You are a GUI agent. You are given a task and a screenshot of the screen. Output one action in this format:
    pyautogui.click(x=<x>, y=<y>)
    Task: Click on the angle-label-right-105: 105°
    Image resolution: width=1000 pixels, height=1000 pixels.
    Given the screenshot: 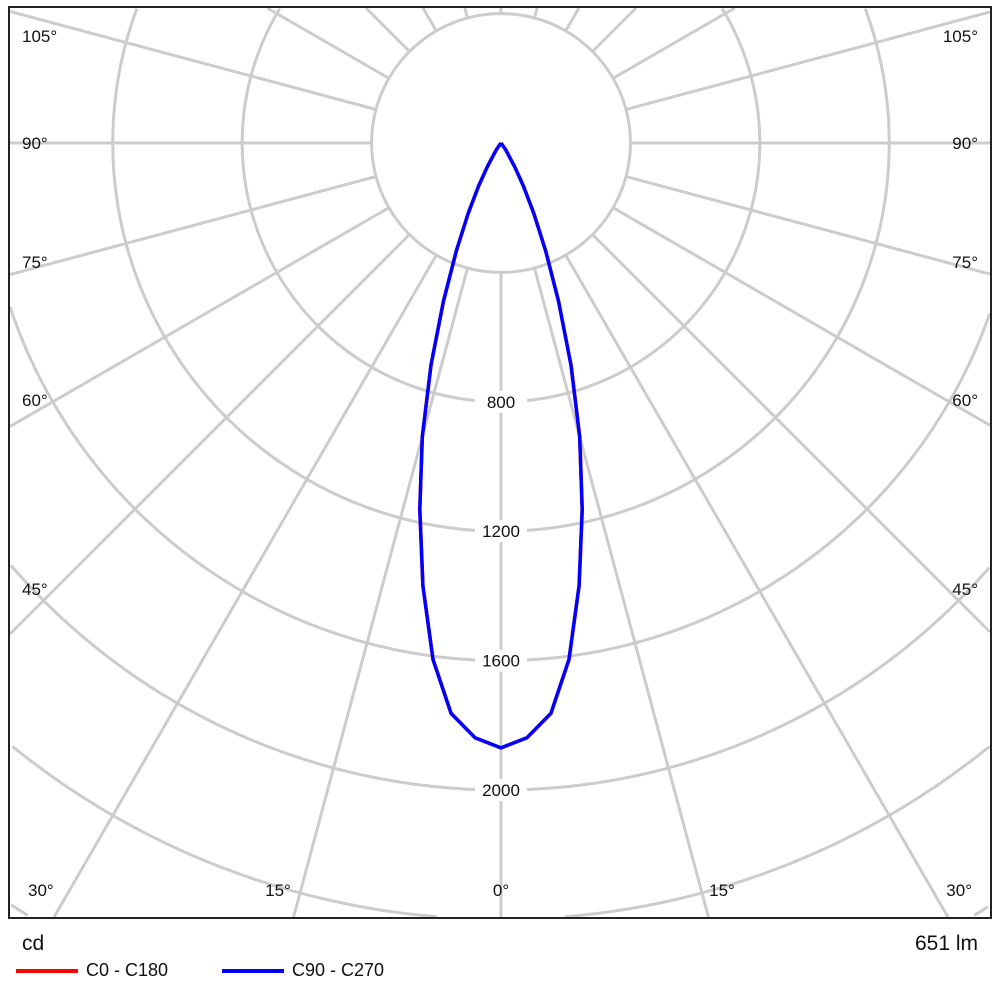 What is the action you would take?
    pyautogui.click(x=960, y=36)
    